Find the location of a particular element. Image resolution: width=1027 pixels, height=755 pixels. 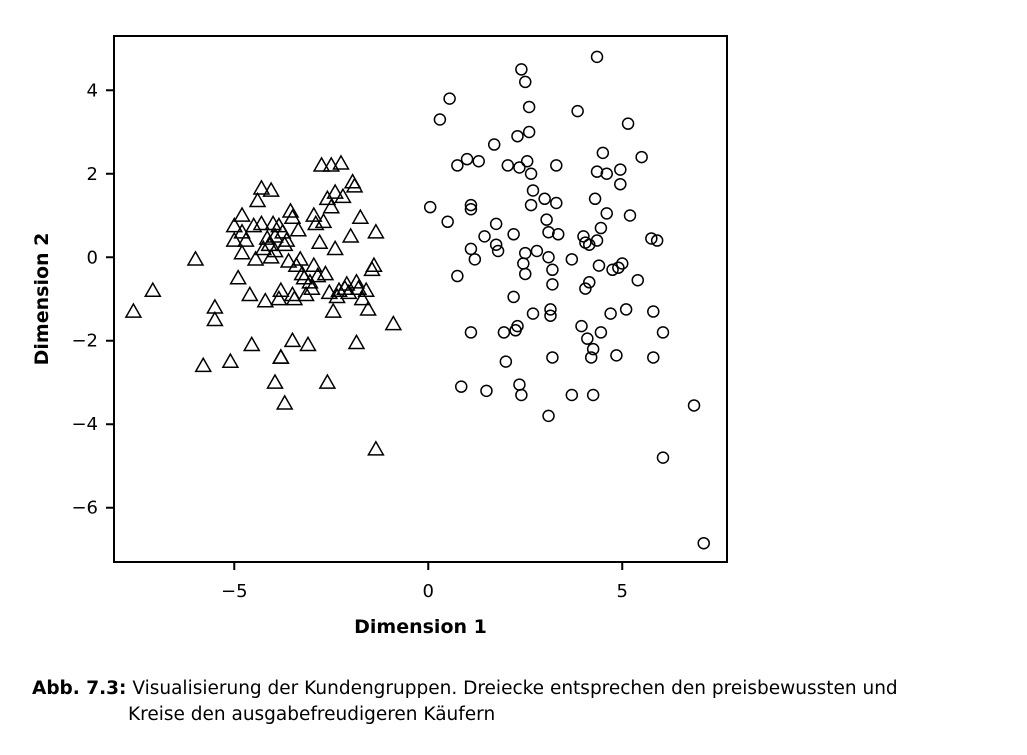

x-axis-ticks: −5 0 5 is located at coordinates (424, 582).